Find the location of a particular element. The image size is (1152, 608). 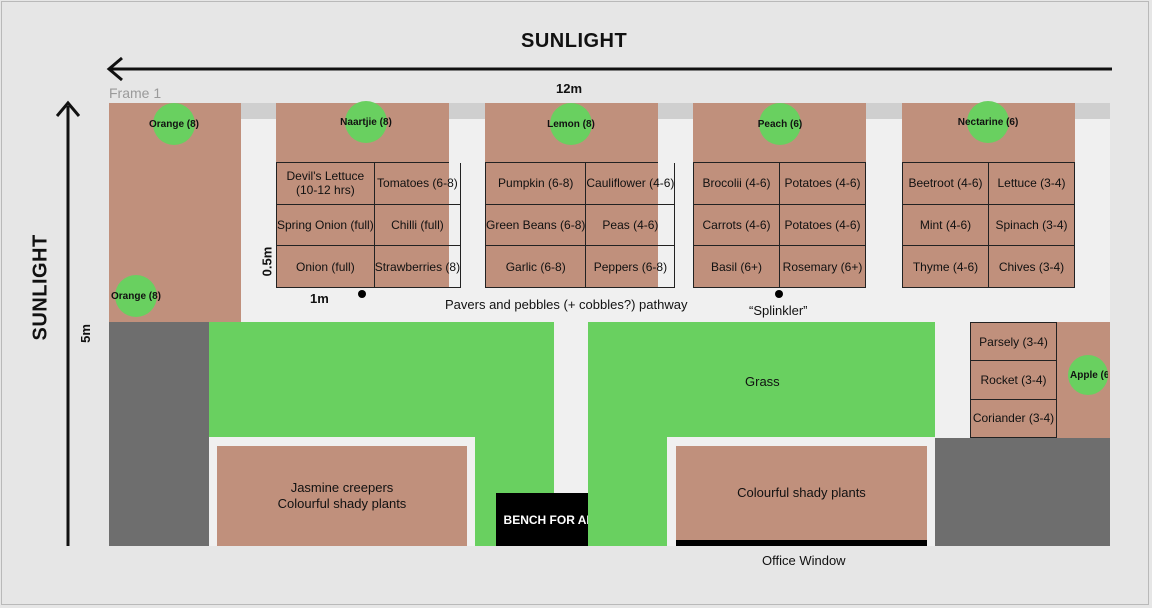

width-dimension: 12m is located at coordinates (569, 88).